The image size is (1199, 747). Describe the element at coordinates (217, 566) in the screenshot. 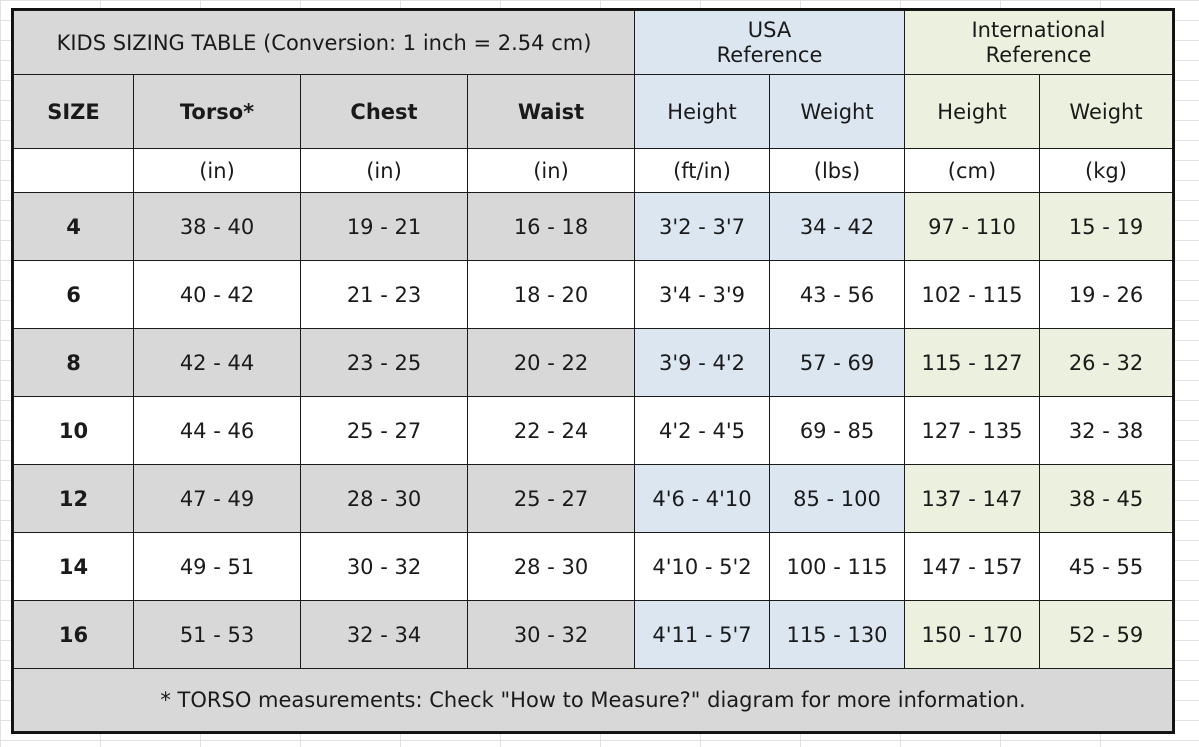

I see `torso-cell: 49 - 51` at that location.